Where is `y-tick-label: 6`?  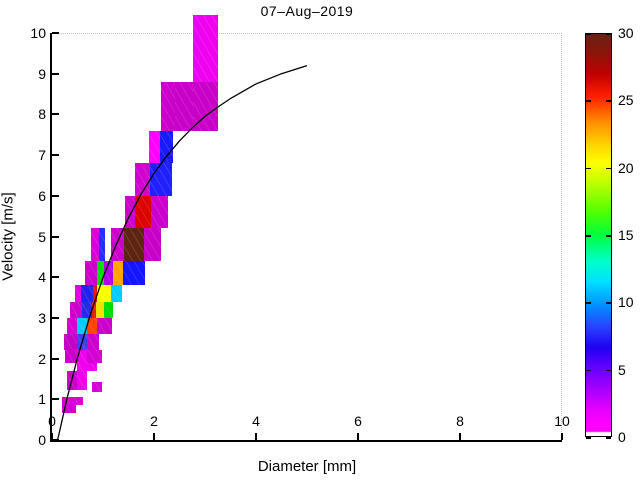
y-tick-label: 6 is located at coordinates (42, 195).